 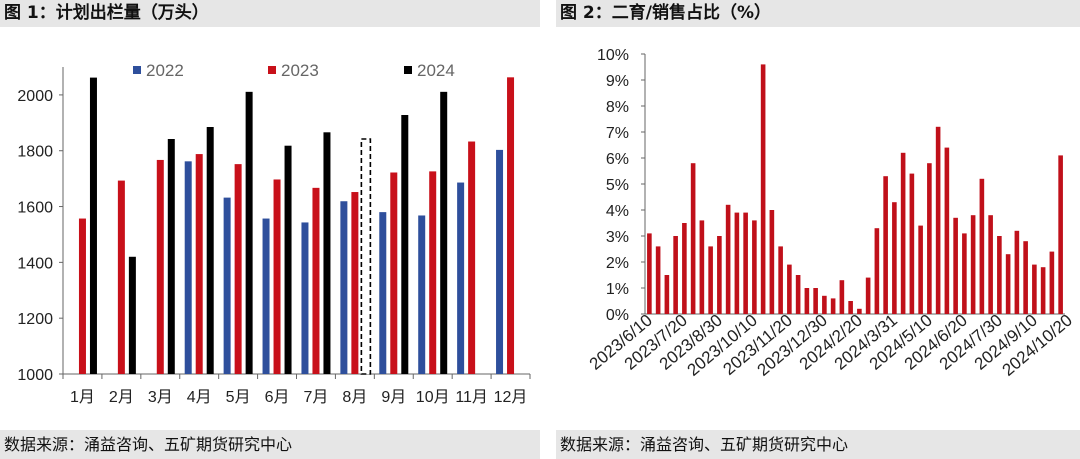 What do you see at coordinates (272, 70) in the screenshot?
I see `legend-swatch-2023` at bounding box center [272, 70].